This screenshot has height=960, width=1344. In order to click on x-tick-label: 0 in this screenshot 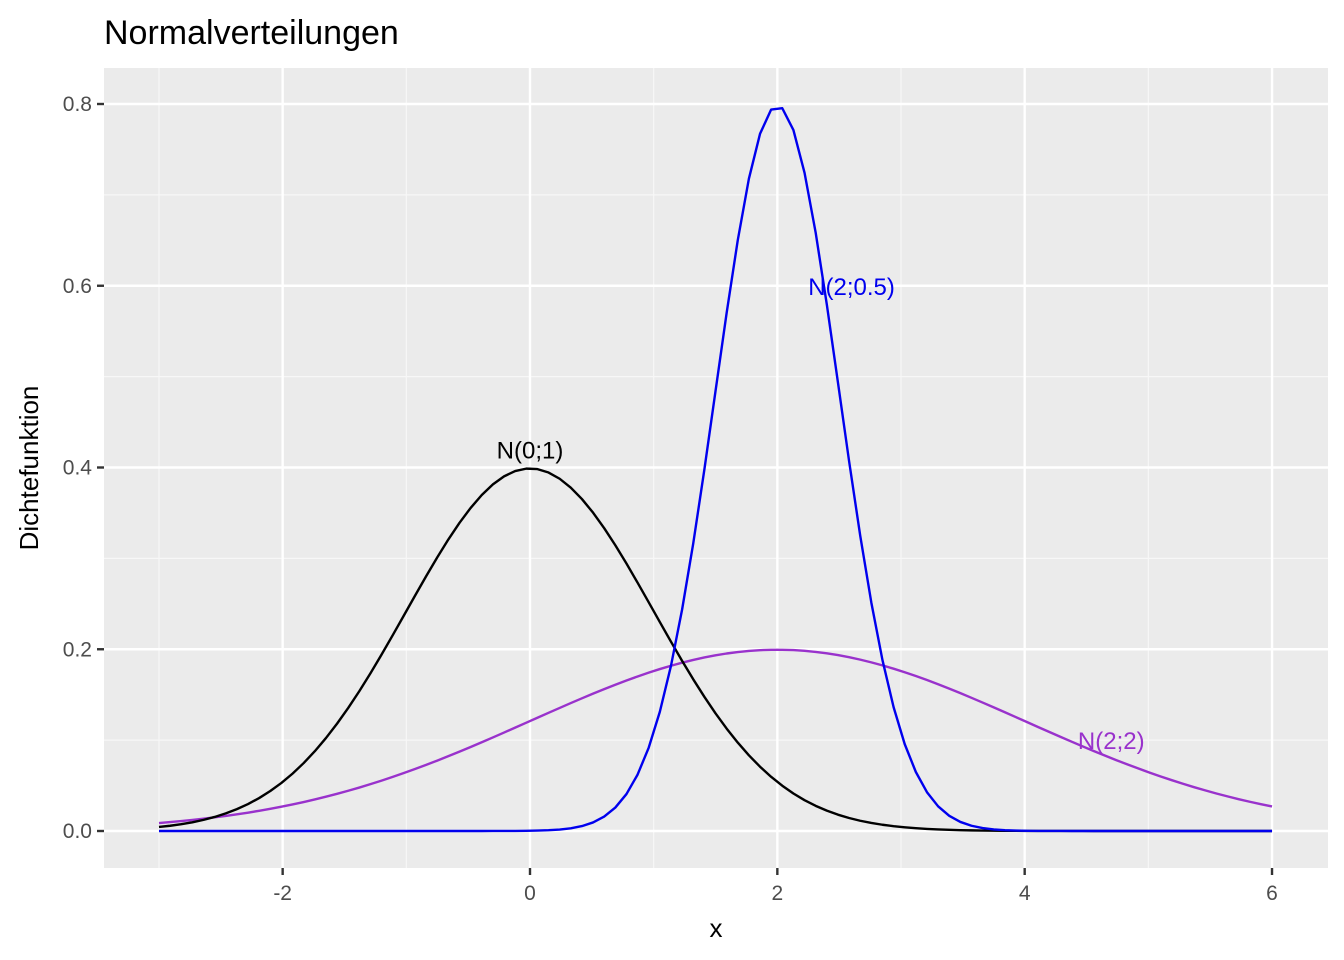, I will do `click(530, 893)`.